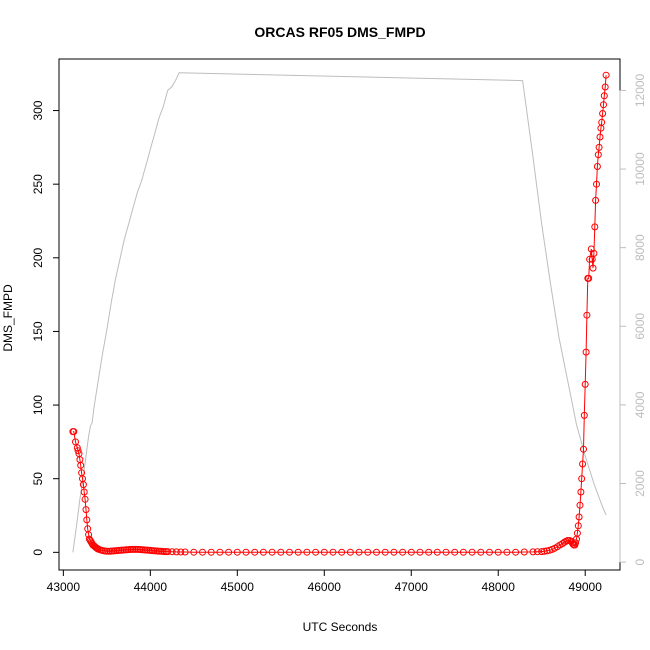 This screenshot has width=650, height=650. I want to click on y2-tick-label: 6000, so click(640, 326).